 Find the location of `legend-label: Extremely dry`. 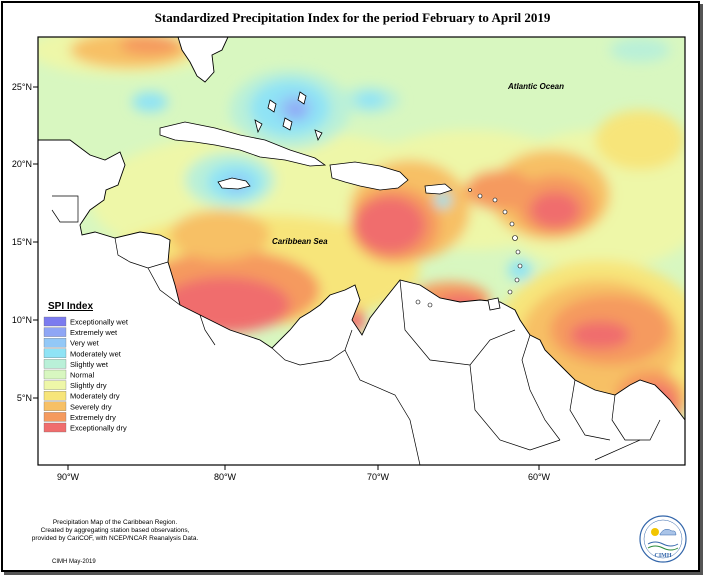

legend-label: Extremely dry is located at coordinates (93, 417).